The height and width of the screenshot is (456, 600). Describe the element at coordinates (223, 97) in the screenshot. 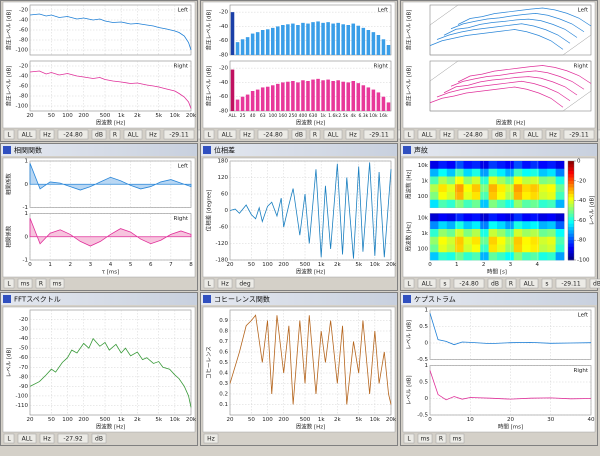

I see `y-tick-label: -60` at that location.